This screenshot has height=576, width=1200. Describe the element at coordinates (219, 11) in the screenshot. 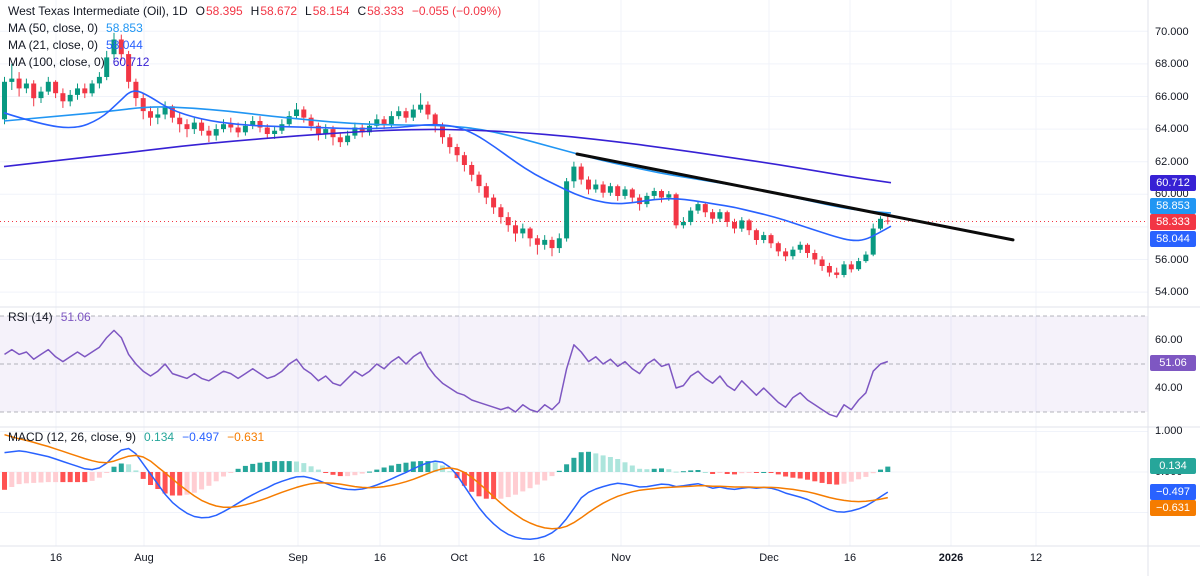

I see `ohlc-open: O 58.395` at that location.